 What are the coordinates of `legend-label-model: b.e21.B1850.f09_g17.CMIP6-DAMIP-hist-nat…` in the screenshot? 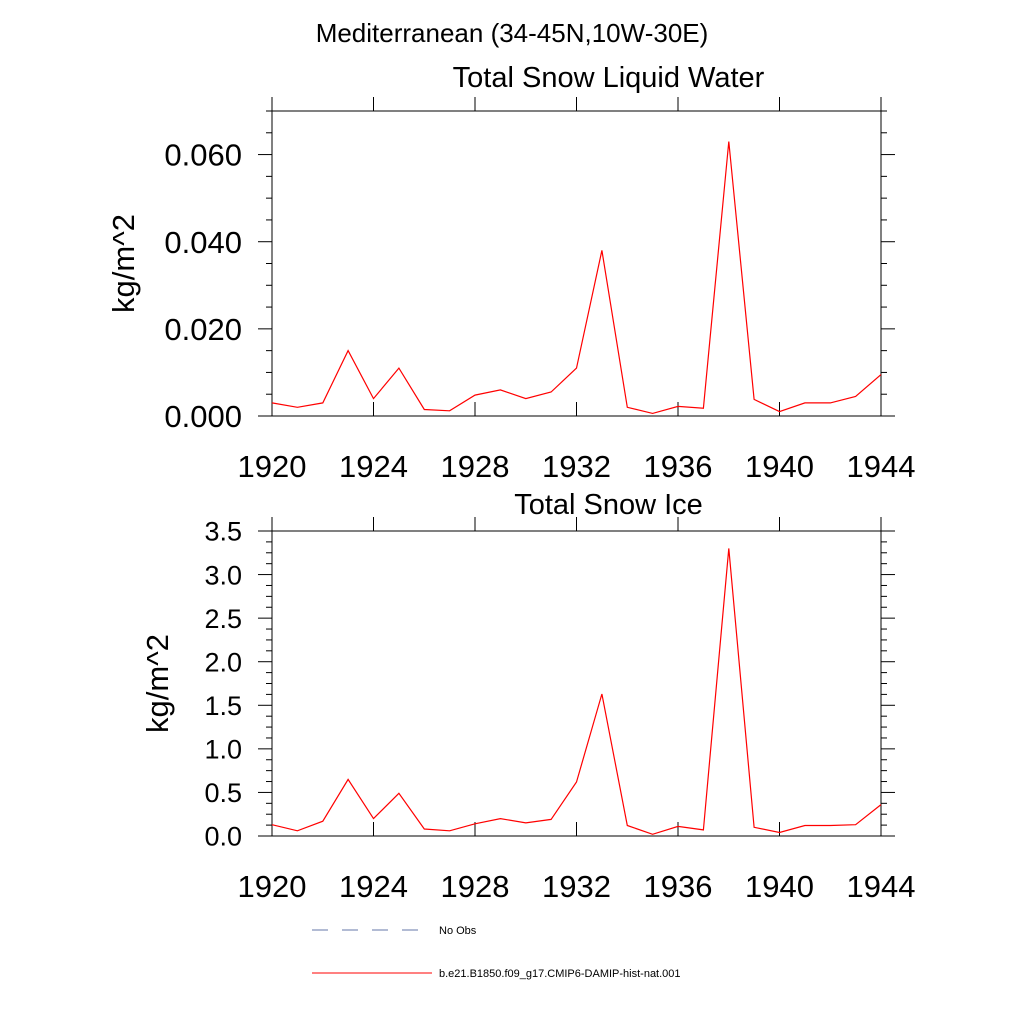 It's located at (560, 974).